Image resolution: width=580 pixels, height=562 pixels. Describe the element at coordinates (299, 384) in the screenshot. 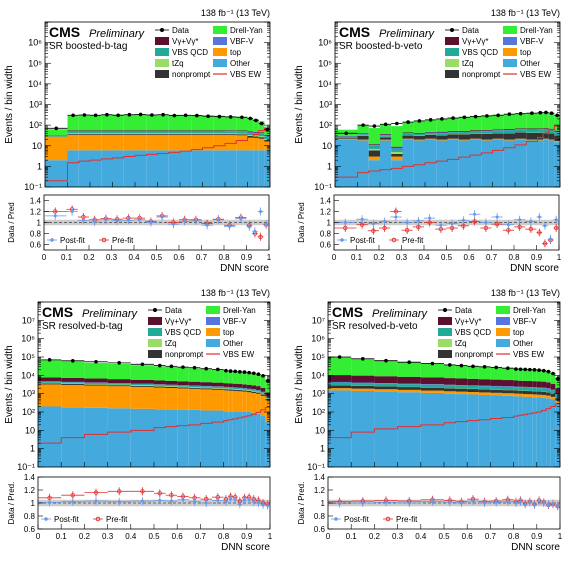

I see `y-axis-label: Events / bin width` at that location.